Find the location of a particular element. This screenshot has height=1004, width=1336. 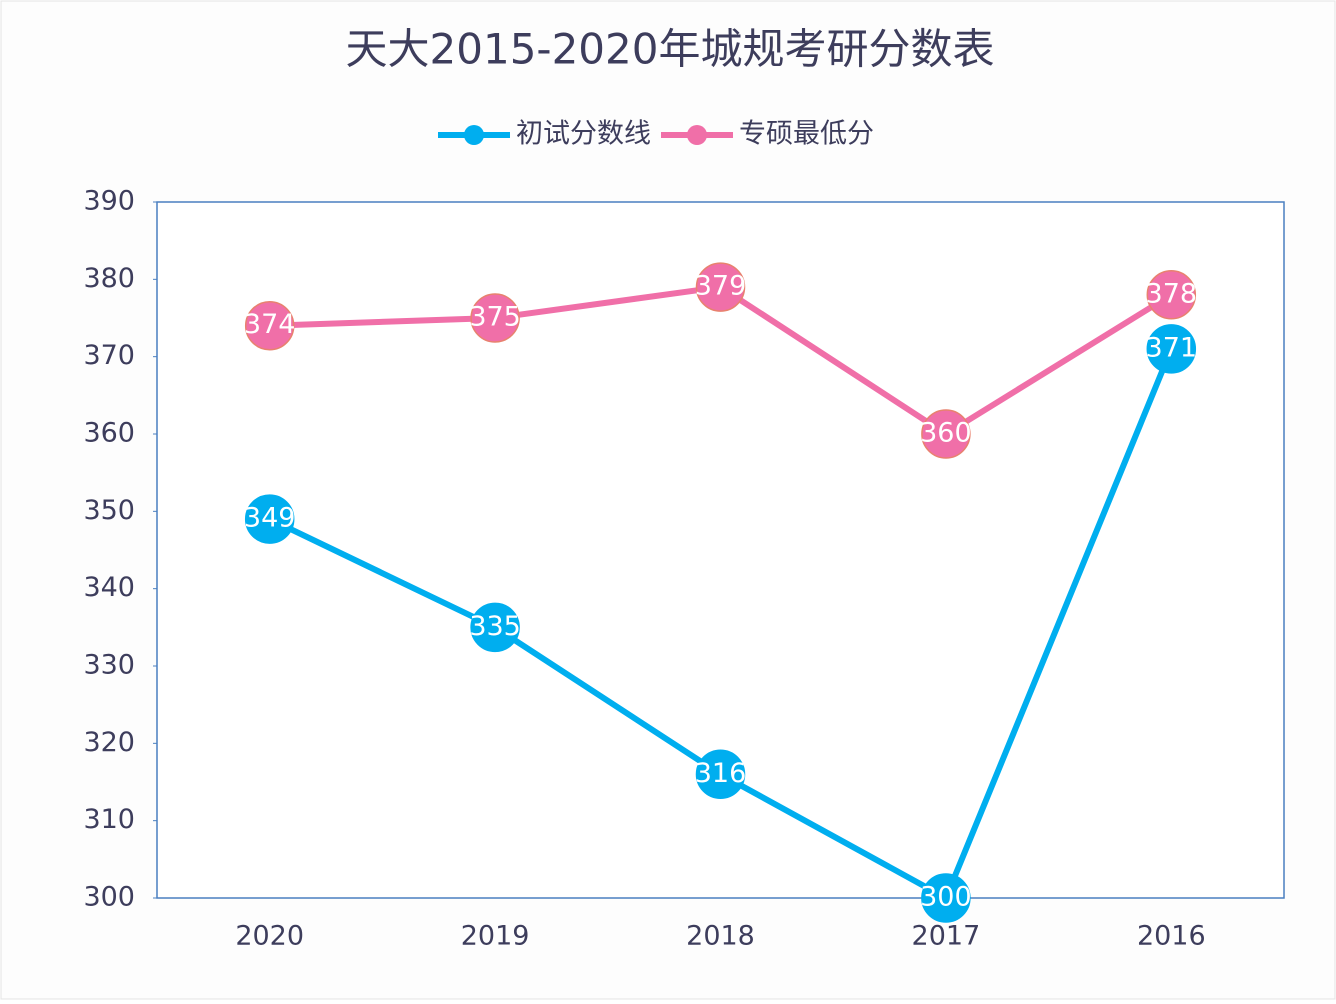

data-label: 349 is located at coordinates (270, 518).